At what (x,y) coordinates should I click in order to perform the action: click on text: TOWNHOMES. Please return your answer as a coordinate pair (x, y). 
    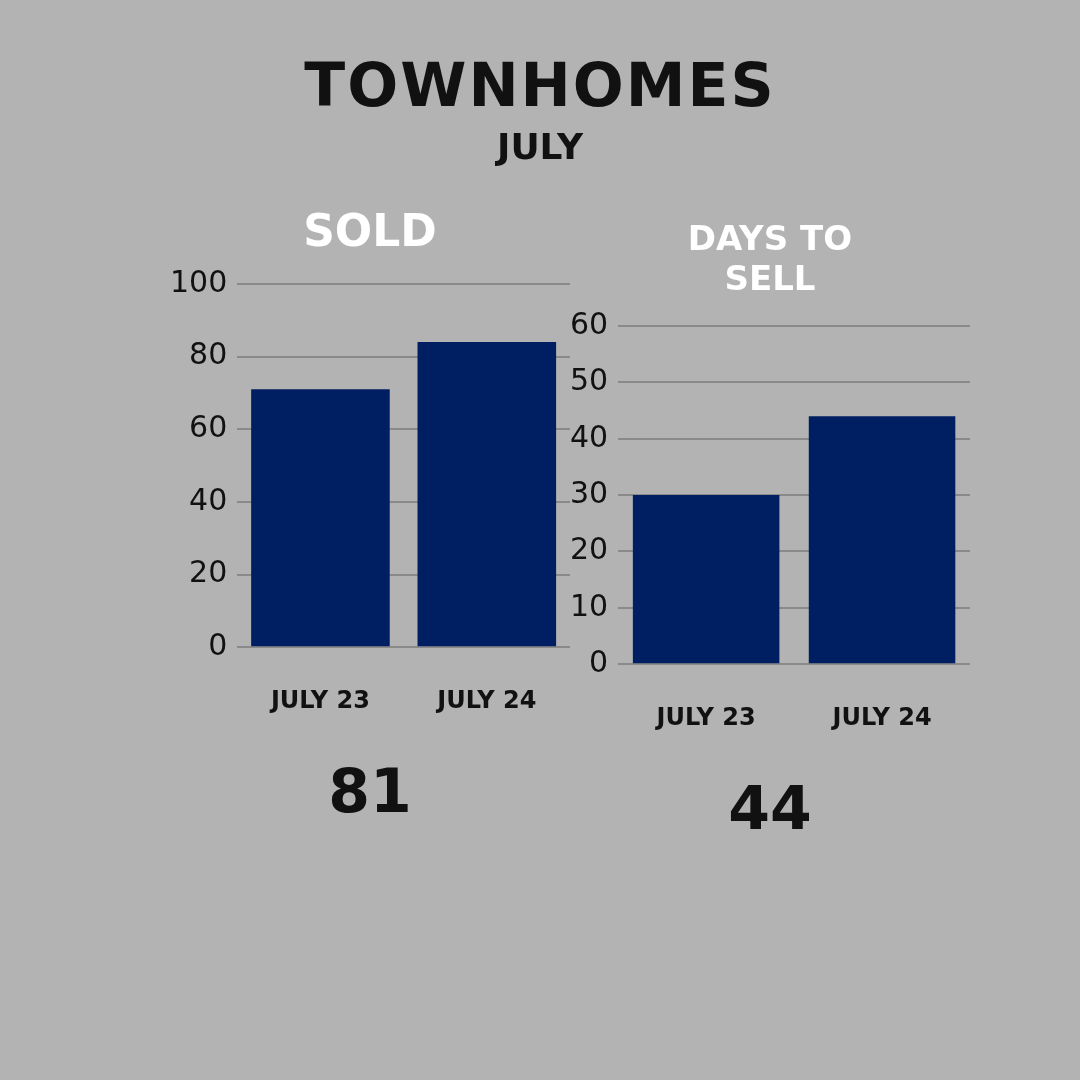
    Looking at the image, I should click on (540, 85).